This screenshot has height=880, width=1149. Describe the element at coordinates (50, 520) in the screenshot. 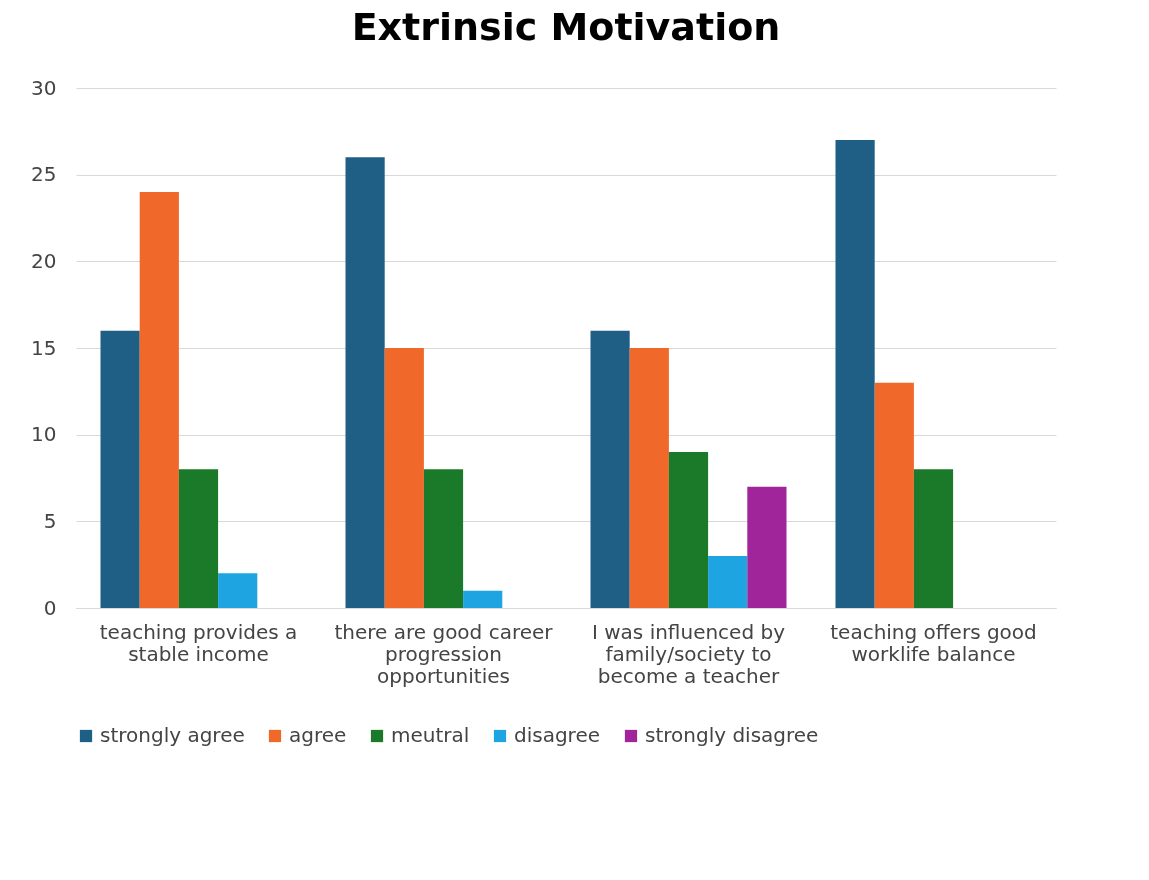

I see `y-tick-label: 5` at that location.